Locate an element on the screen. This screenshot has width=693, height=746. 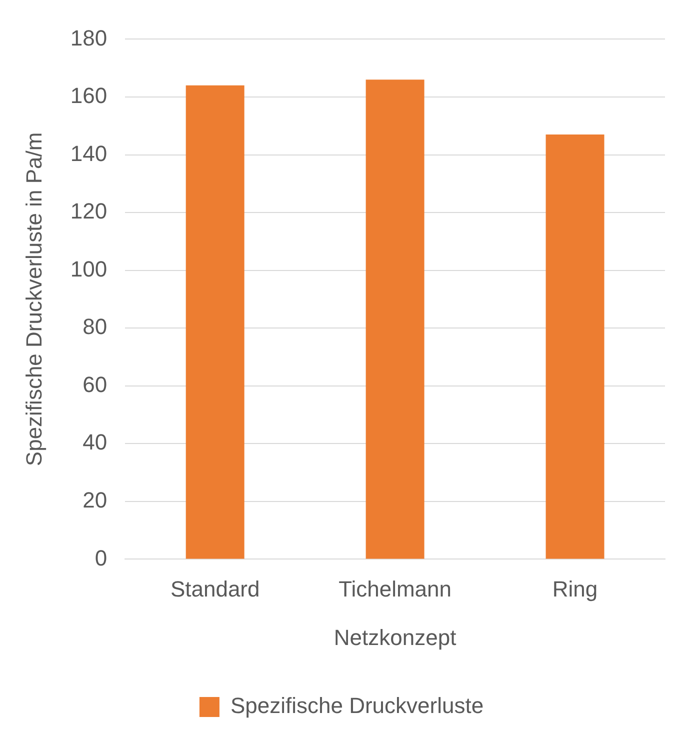
y-axis-title: Spezifische Druckverluste in Pa/m is located at coordinates (33, 299).